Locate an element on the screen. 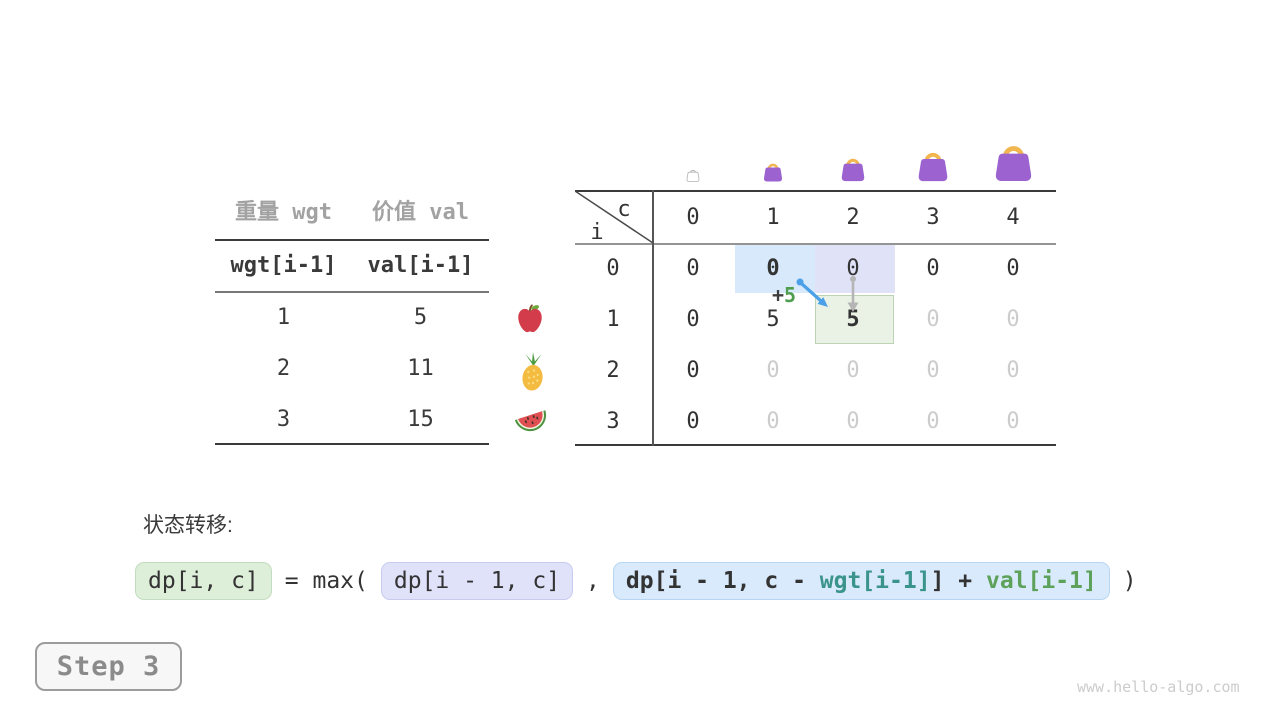 The height and width of the screenshot is (720, 1280). item-value: 15 is located at coordinates (420, 419).